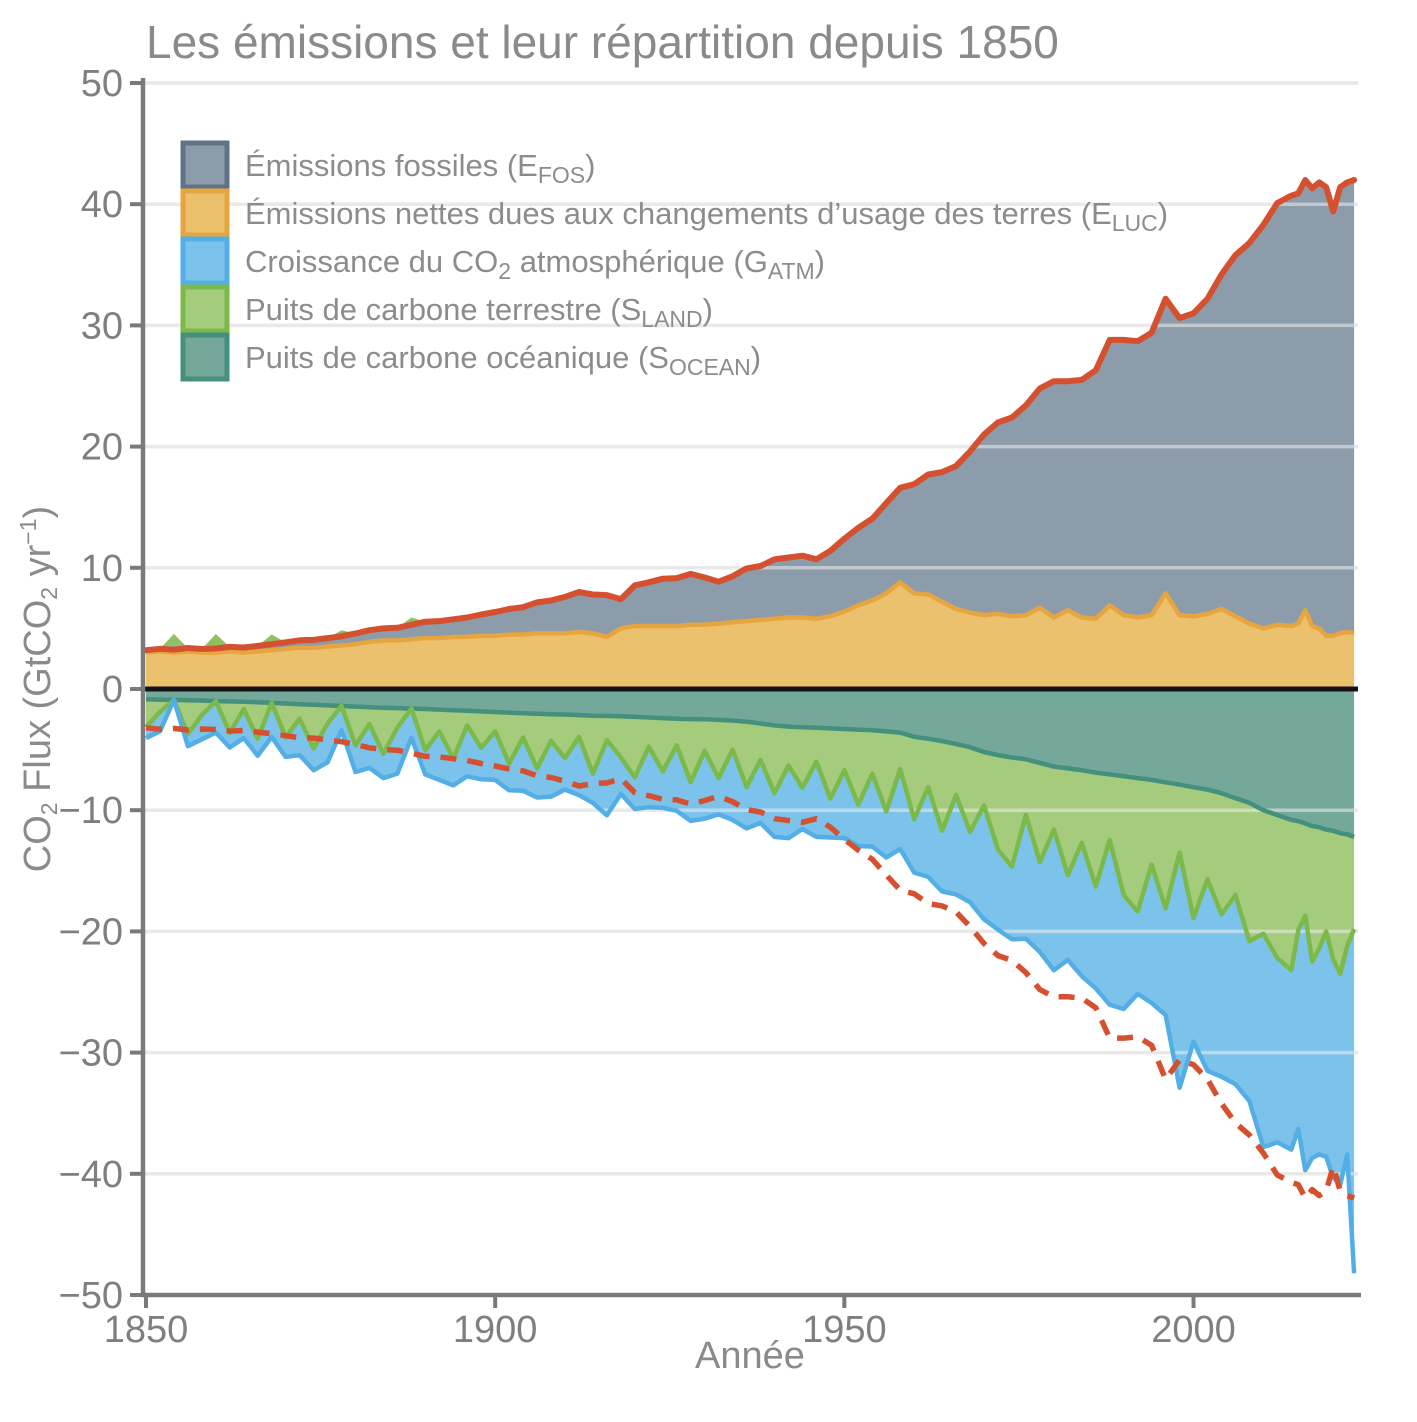 Image resolution: width=1417 pixels, height=1422 pixels. I want to click on y-tick-label: 50, so click(102, 84).